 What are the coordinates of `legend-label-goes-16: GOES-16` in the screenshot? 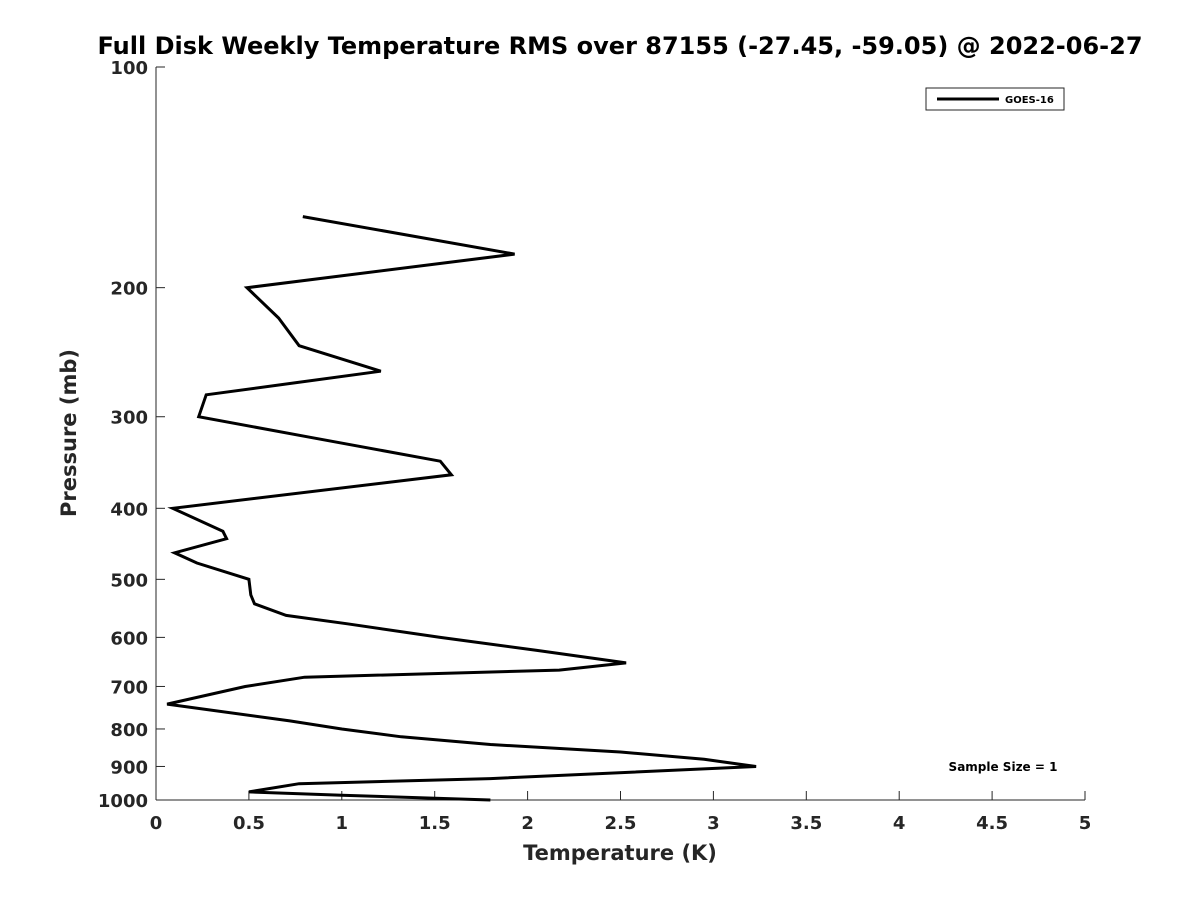 It's located at (1029, 100).